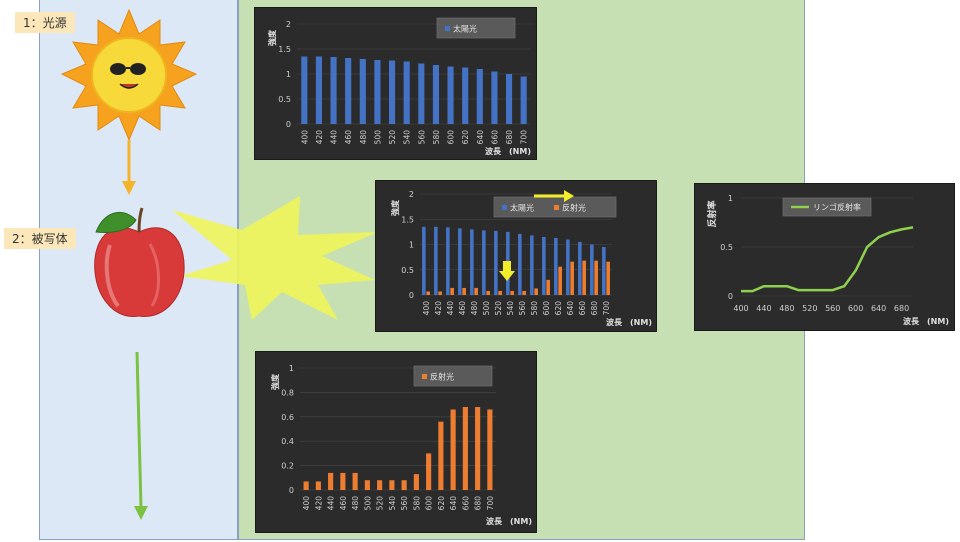  I want to click on legend-label: 反射光, so click(442, 377).